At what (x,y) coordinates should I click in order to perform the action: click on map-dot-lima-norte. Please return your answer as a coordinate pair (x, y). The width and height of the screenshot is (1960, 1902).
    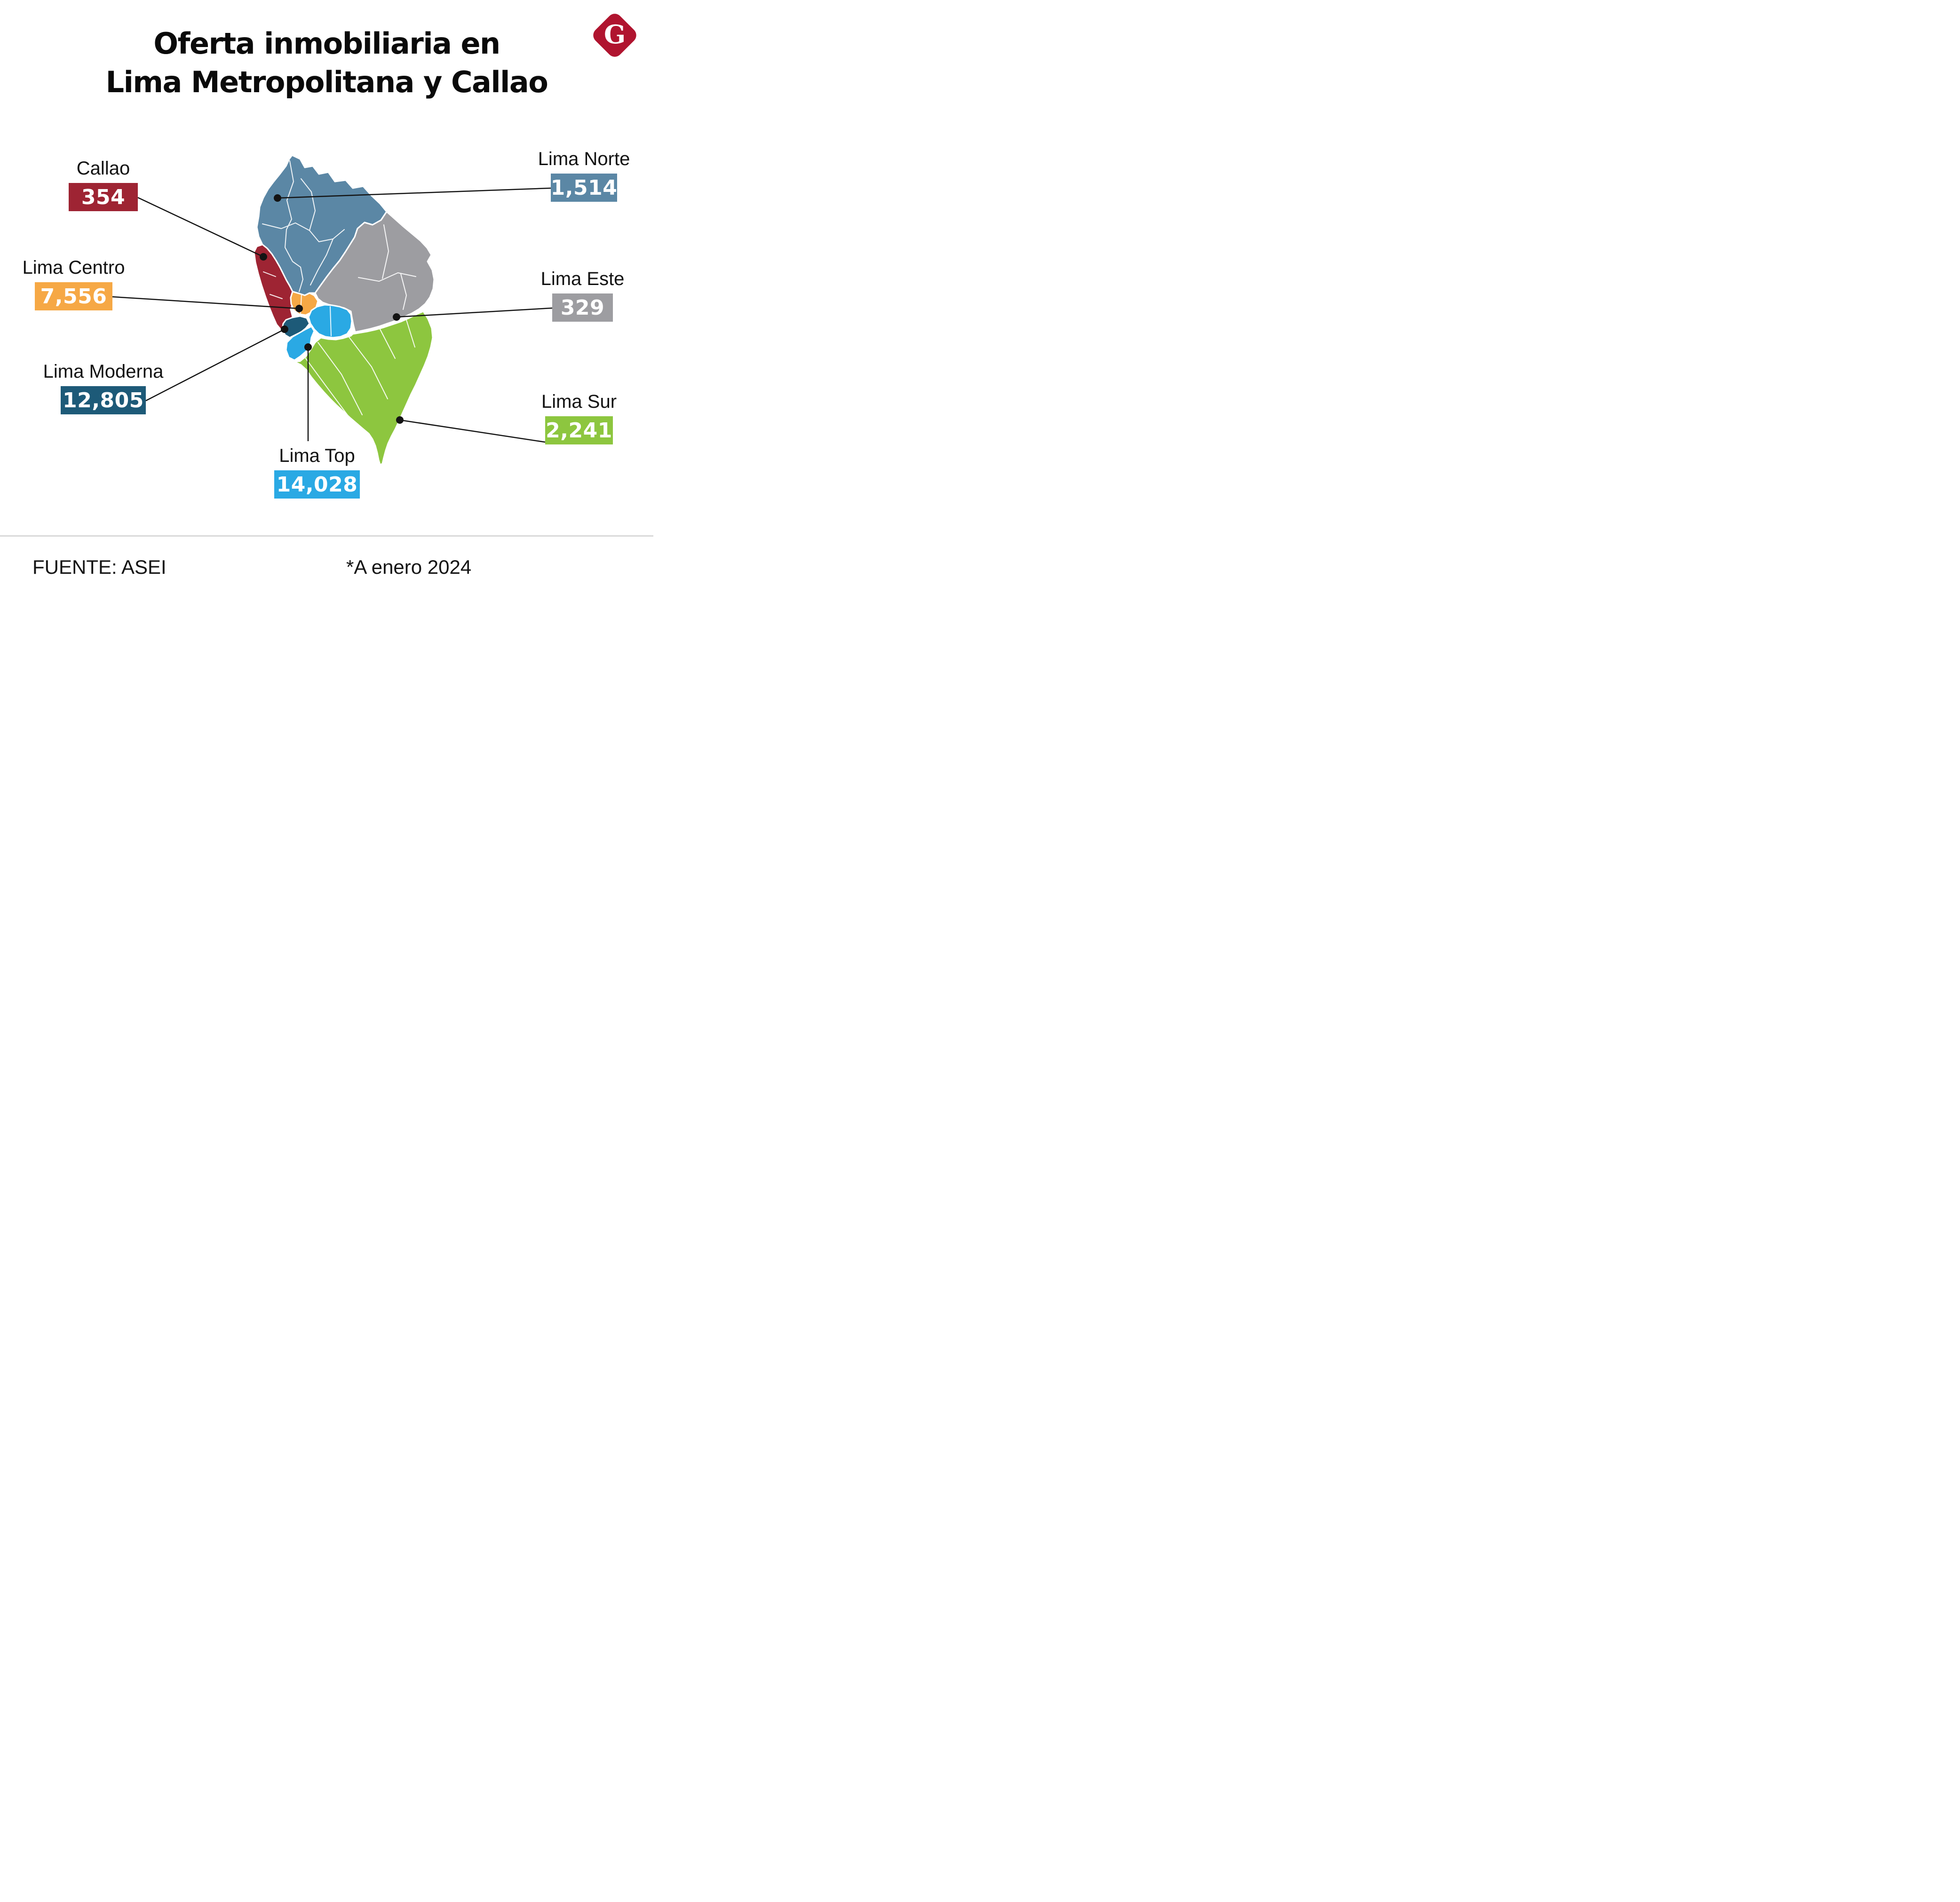
    Looking at the image, I should click on (277, 198).